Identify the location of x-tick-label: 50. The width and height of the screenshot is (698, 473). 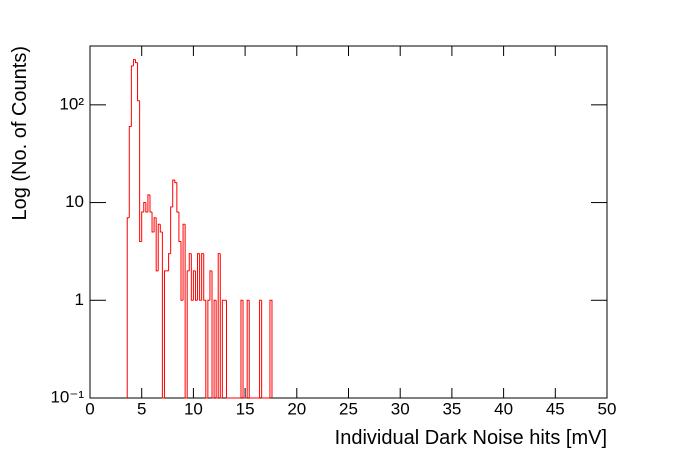
(607, 408).